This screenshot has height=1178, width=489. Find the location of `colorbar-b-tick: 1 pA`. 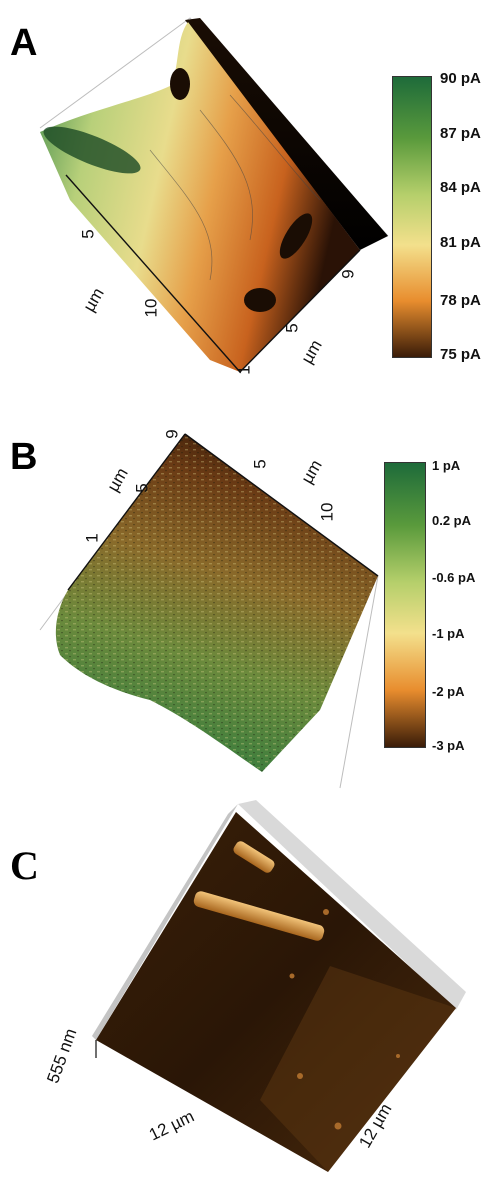

colorbar-b-tick: 1 pA is located at coordinates (446, 465).